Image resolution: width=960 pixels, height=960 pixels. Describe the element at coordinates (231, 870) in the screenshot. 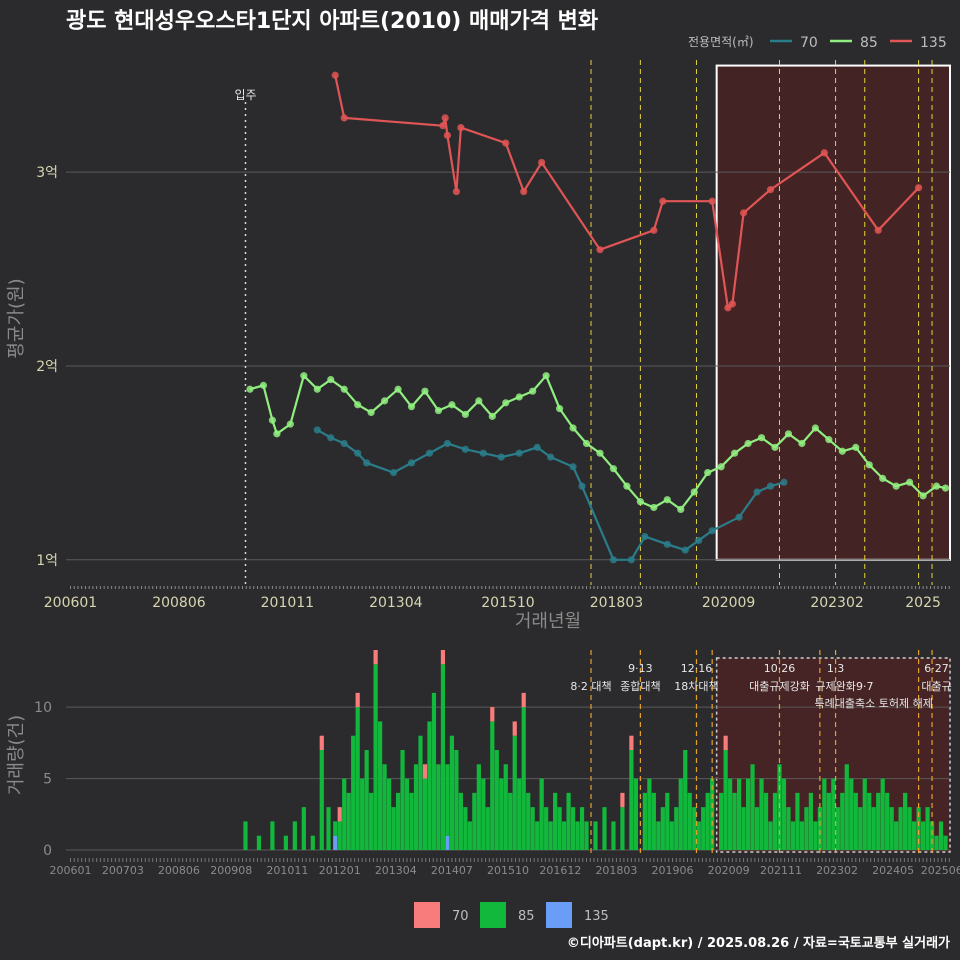

I see `x-tick-label: 200908` at that location.